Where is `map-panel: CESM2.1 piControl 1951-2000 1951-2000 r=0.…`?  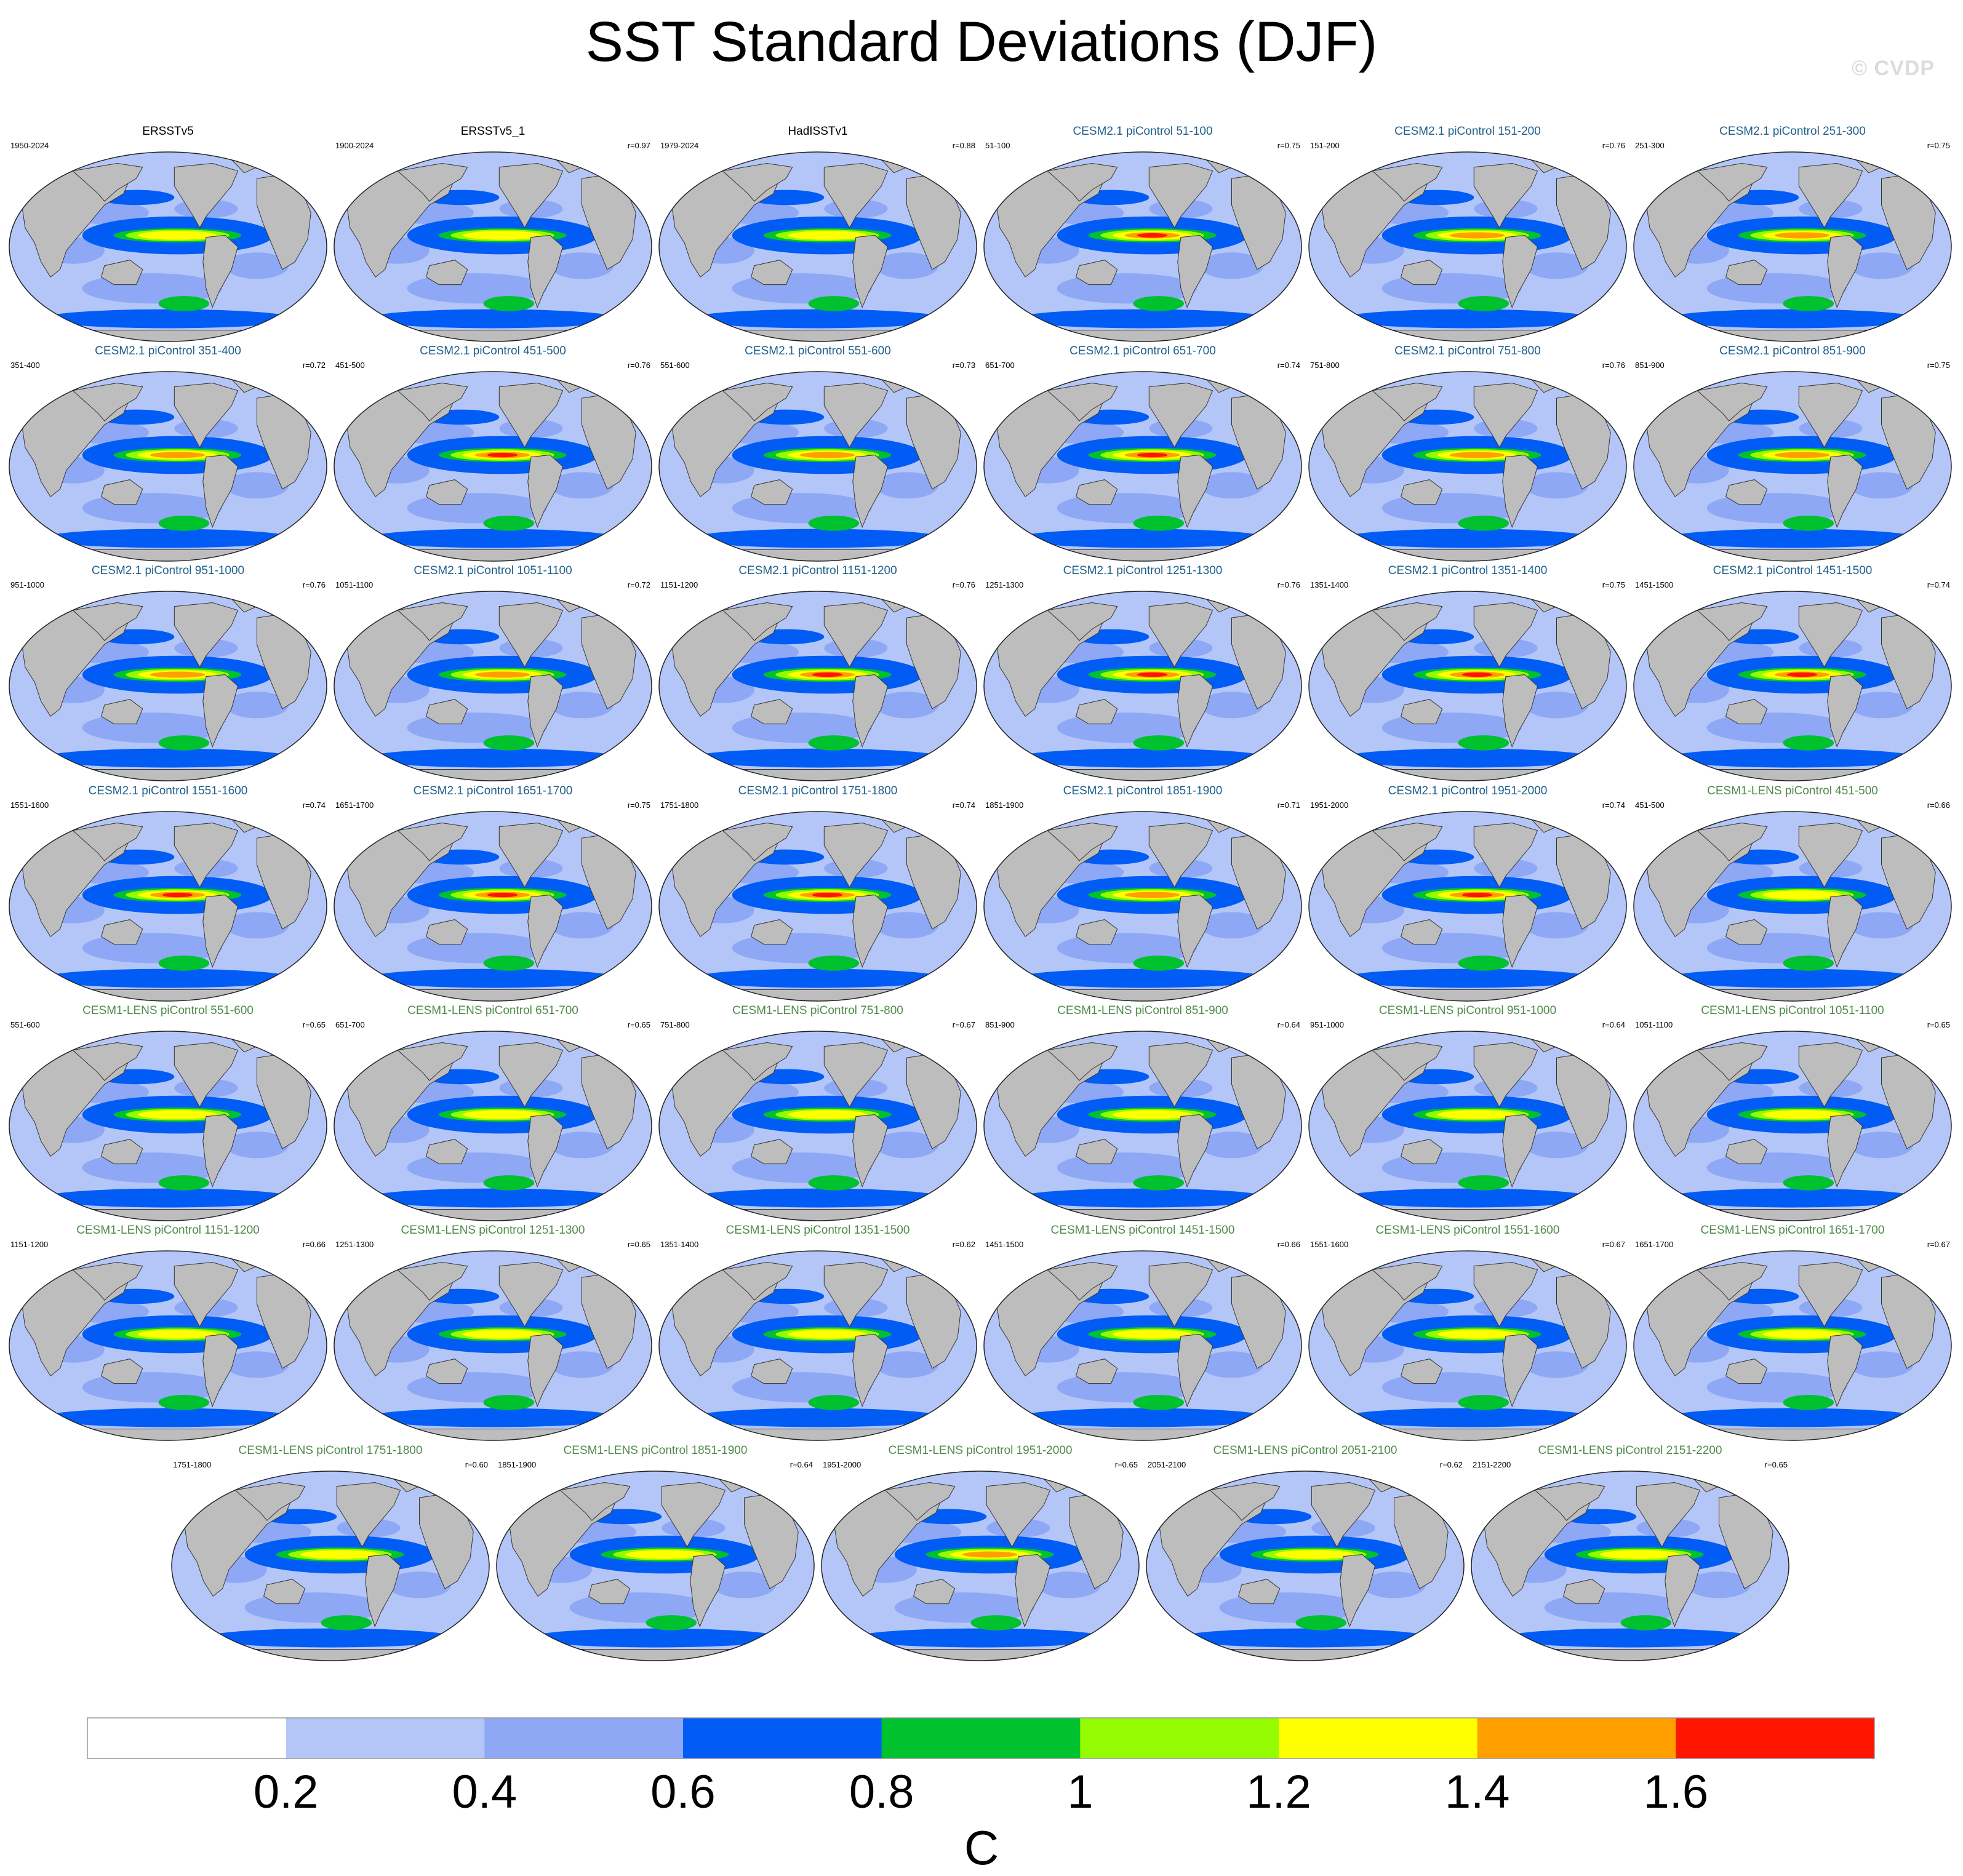
map-panel: CESM2.1 piControl 1951-2000 1951-2000 r=0.… is located at coordinates (1467, 893).